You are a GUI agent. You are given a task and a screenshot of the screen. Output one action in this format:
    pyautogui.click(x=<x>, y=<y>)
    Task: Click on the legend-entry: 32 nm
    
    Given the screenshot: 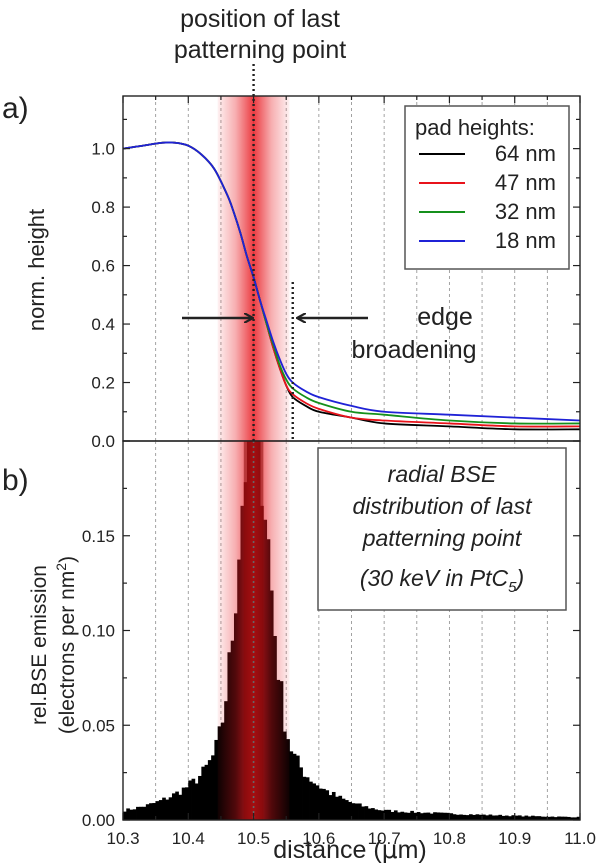 What is the action you would take?
    pyautogui.click(x=525, y=211)
    